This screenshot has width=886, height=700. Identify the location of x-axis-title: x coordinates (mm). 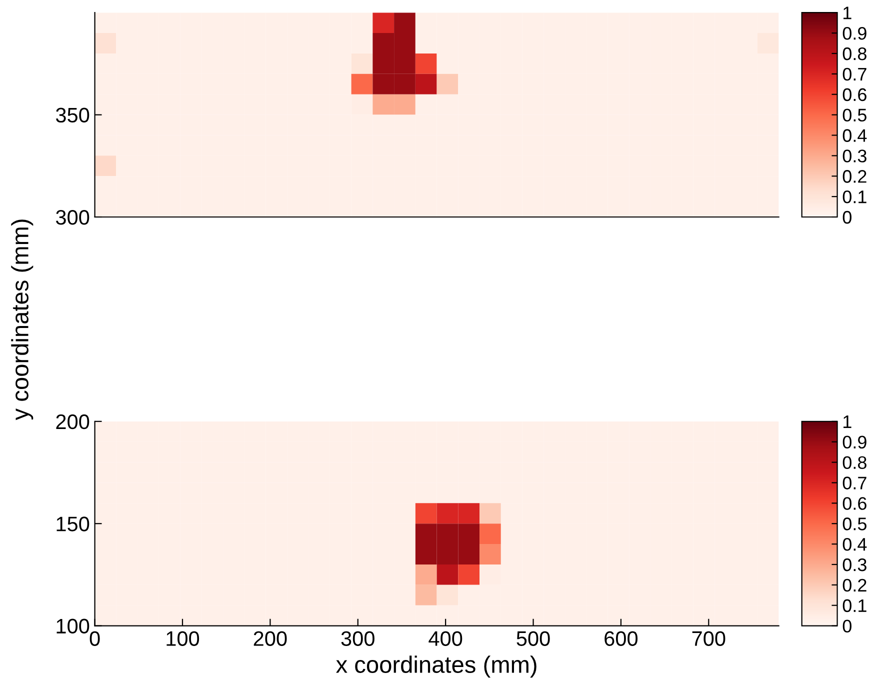
(436, 667).